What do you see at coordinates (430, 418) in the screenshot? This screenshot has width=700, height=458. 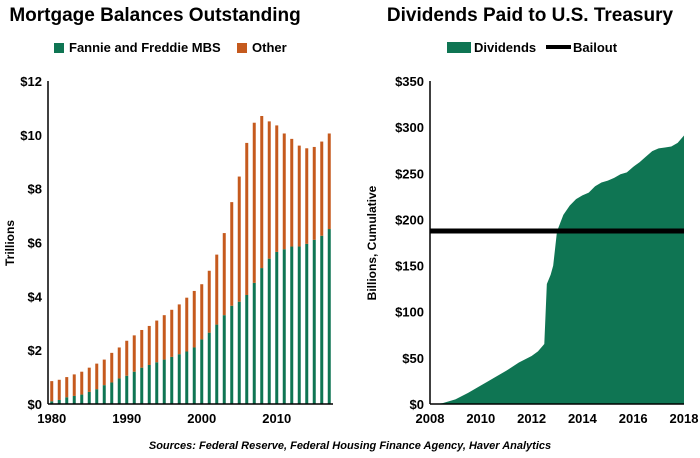 I see `x-tick-label: 2008` at bounding box center [430, 418].